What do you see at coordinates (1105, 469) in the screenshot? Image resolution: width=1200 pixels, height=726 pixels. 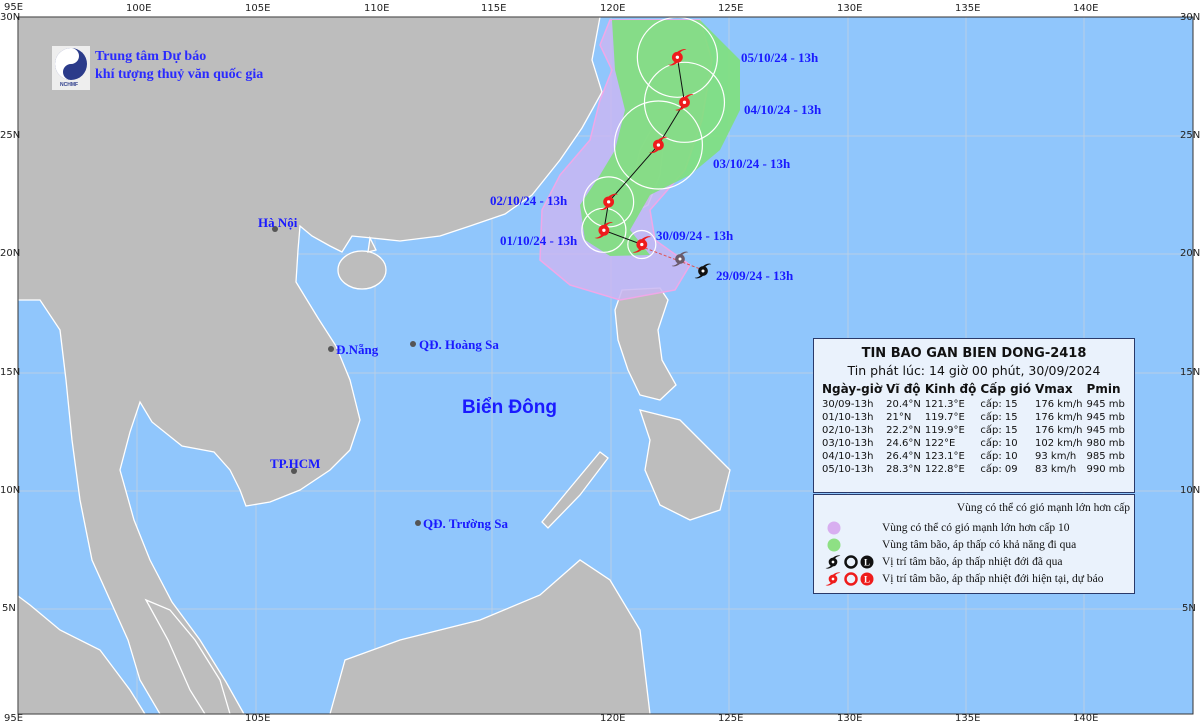 I see `table-cell: 990 mb` at bounding box center [1105, 469].